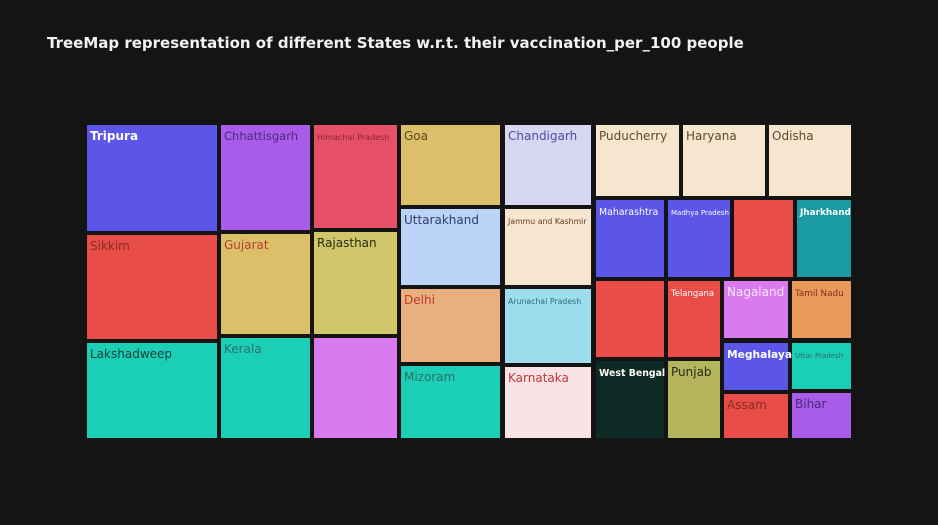 The width and height of the screenshot is (938, 525). I want to click on treemap-tile: Kerala, so click(265, 388).